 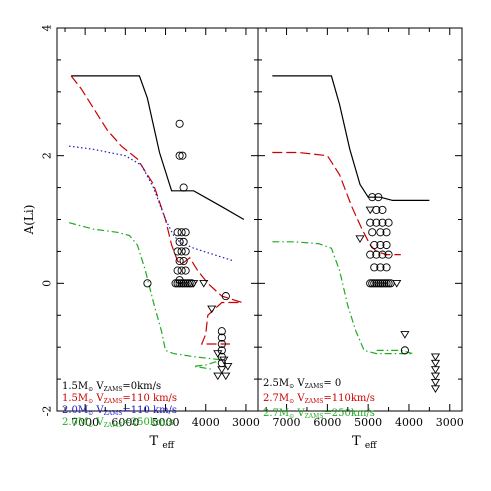 I want to click on y-tick-label: 4, so click(x=47, y=28).